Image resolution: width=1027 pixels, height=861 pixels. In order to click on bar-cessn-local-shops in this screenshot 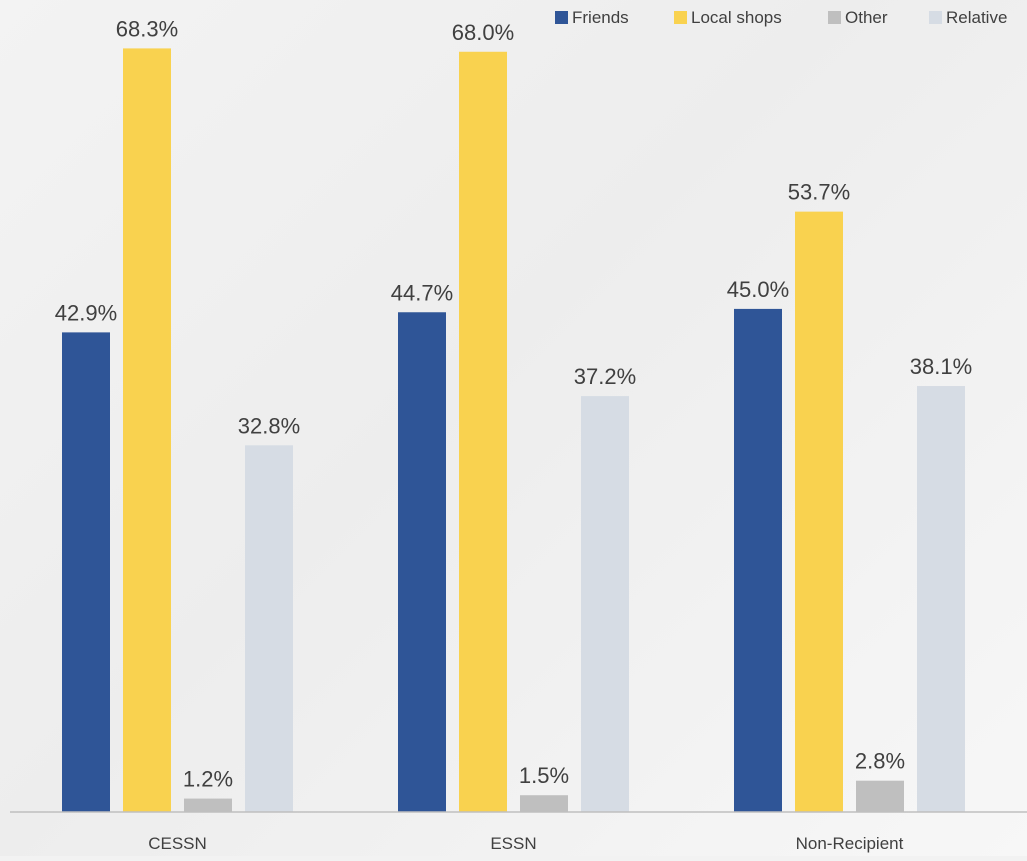, I will do `click(147, 430)`.